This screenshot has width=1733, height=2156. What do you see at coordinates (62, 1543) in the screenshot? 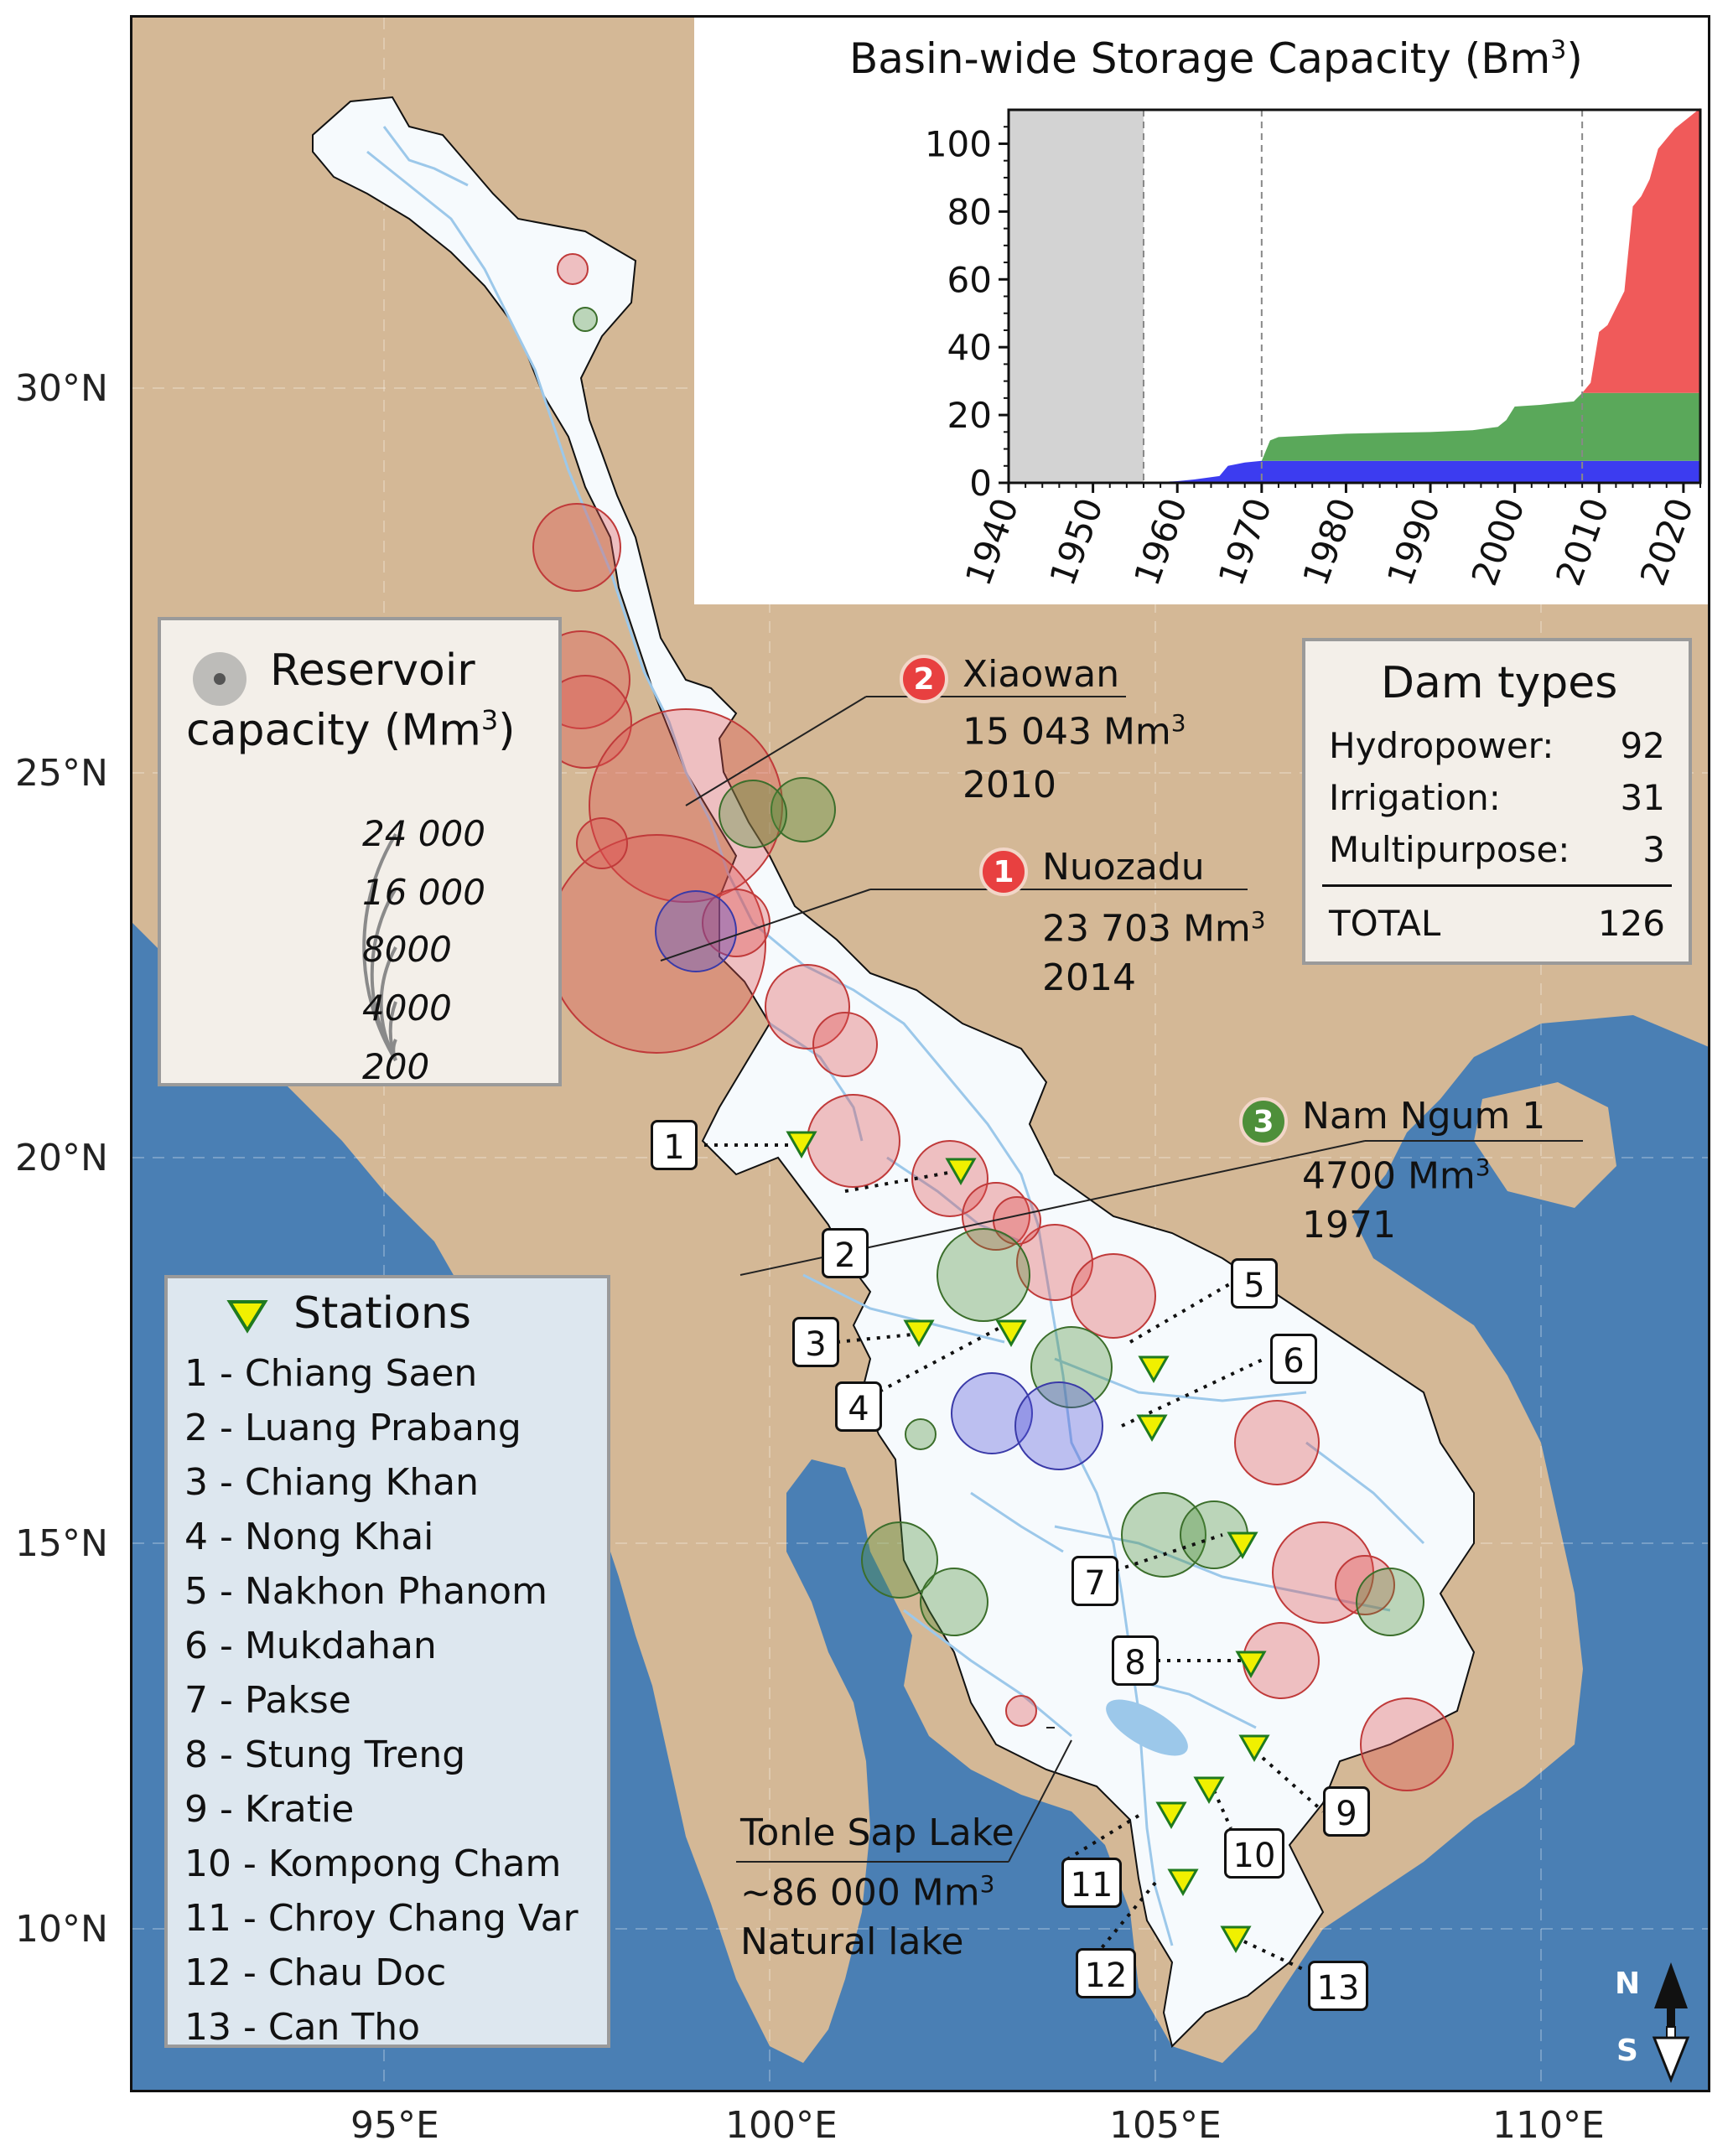
I see `lat-label-15: 15°N` at bounding box center [62, 1543].